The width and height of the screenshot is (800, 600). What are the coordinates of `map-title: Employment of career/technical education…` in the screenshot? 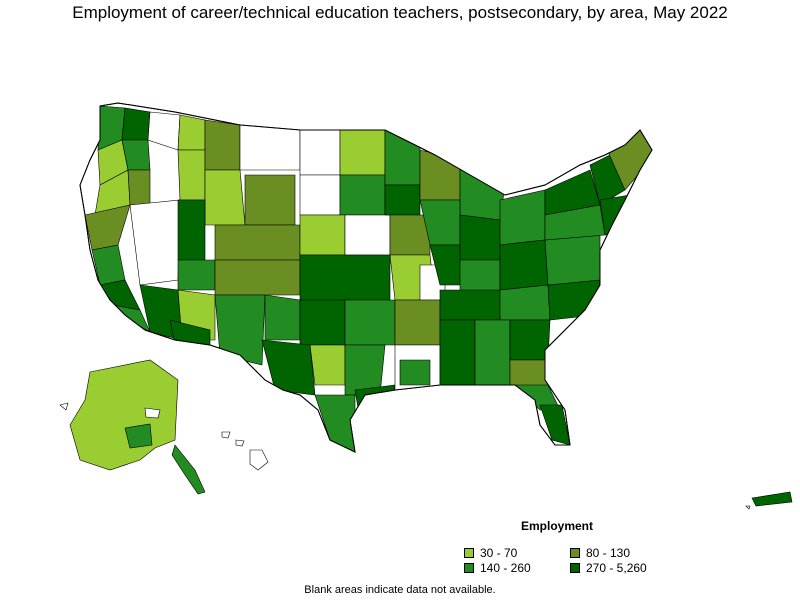 It's located at (400, 12).